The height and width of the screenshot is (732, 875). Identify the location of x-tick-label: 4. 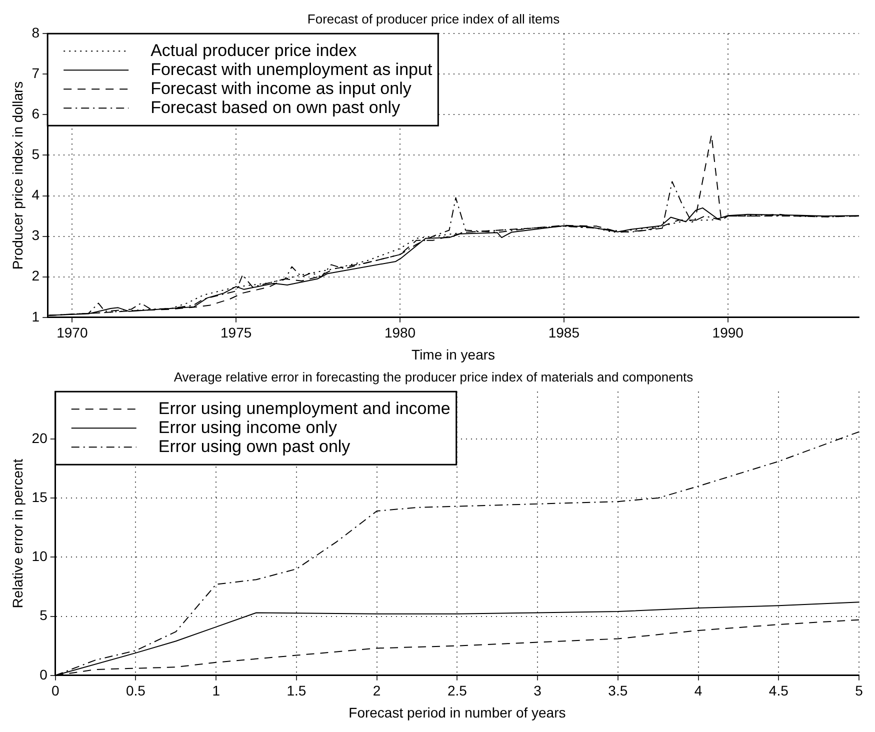
(698, 690).